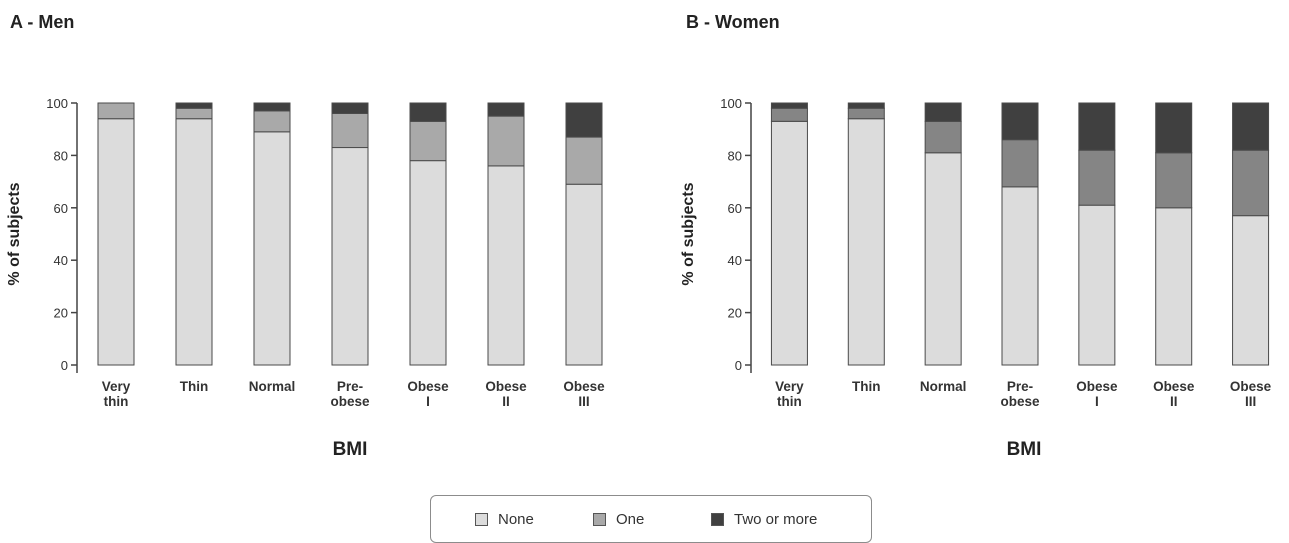 This screenshot has height=543, width=1289. What do you see at coordinates (733, 22) in the screenshot?
I see `chart-title-women: B - Women` at bounding box center [733, 22].